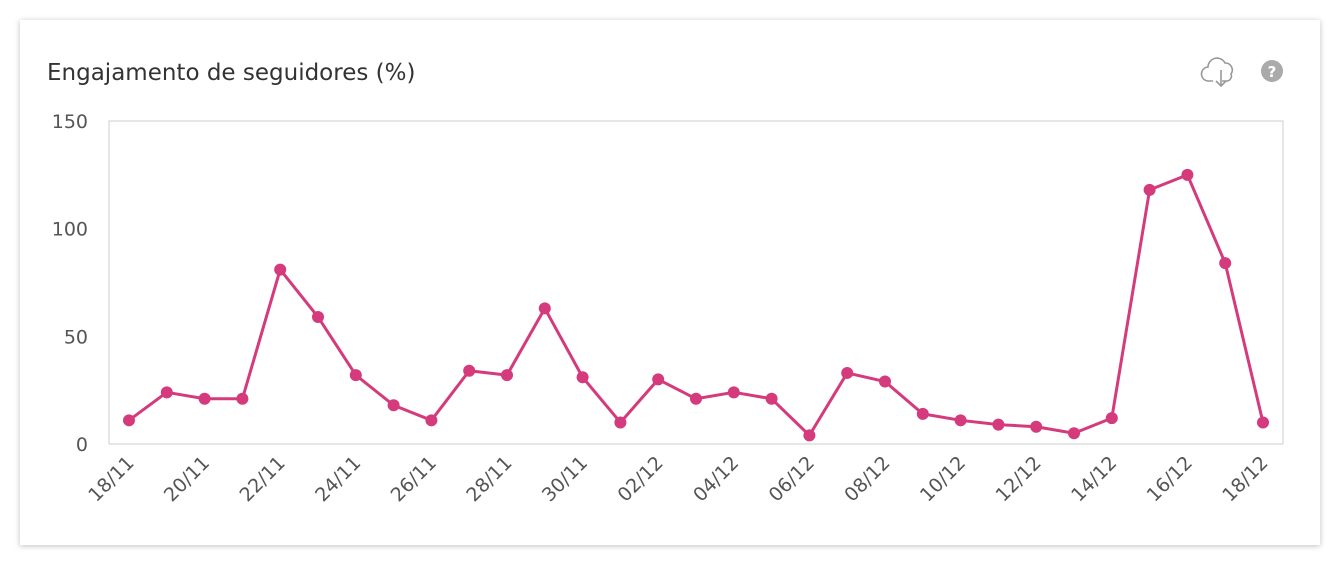  I want to click on help-icon: ?, so click(1272, 71).